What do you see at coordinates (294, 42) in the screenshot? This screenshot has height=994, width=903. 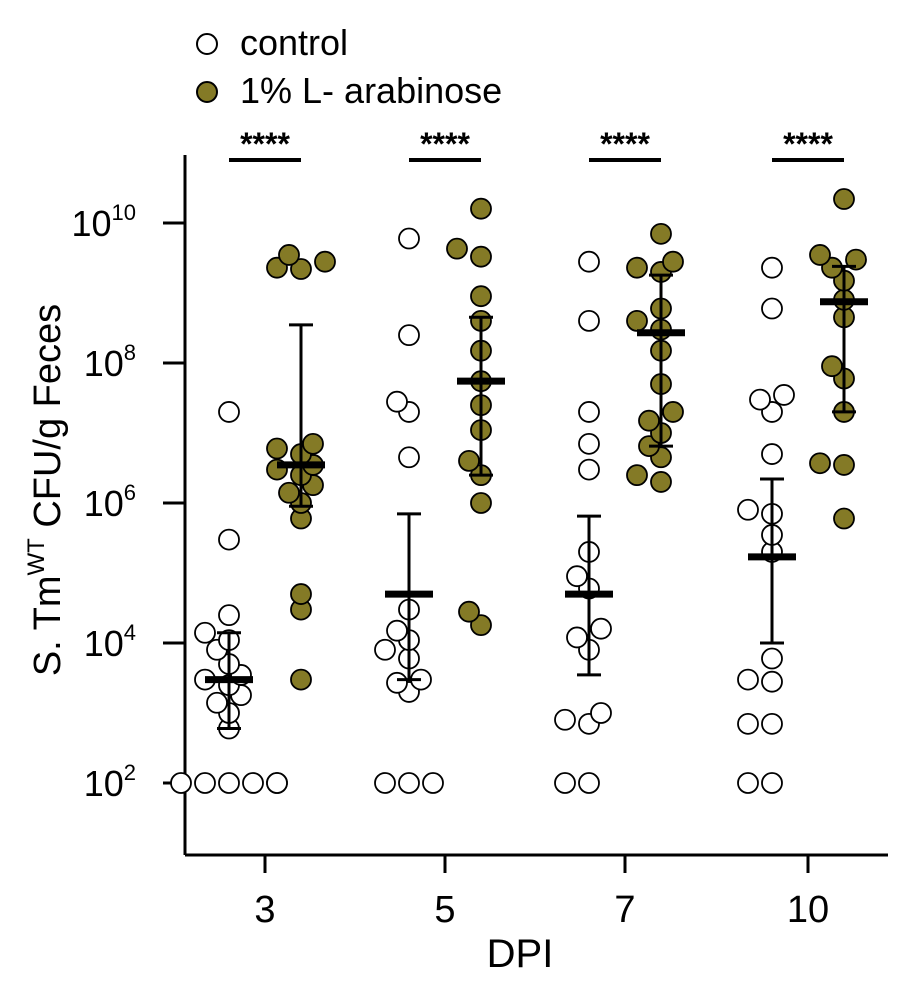 I see `legend-label-control: control` at bounding box center [294, 42].